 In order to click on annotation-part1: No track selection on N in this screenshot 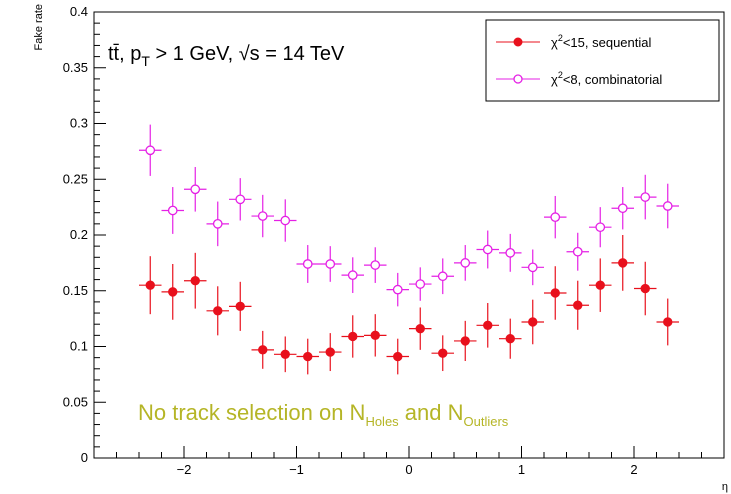, I will do `click(251, 412)`.